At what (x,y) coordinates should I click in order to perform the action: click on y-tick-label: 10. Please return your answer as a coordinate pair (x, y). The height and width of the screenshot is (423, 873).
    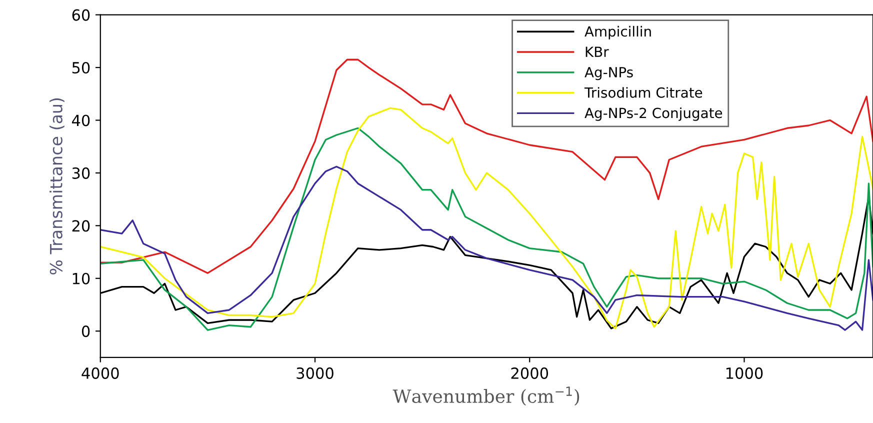
    Looking at the image, I should click on (81, 278).